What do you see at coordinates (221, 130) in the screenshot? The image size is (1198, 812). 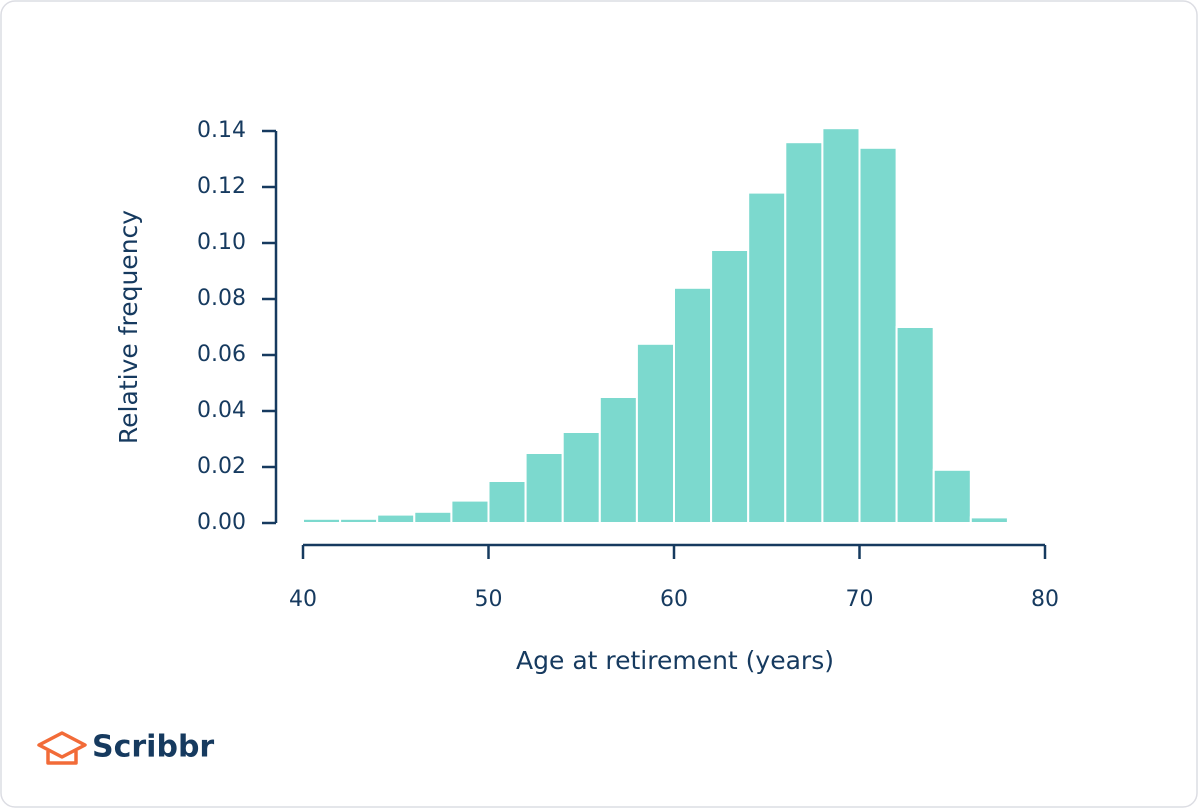 I see `y-tick-label: 0.14` at bounding box center [221, 130].